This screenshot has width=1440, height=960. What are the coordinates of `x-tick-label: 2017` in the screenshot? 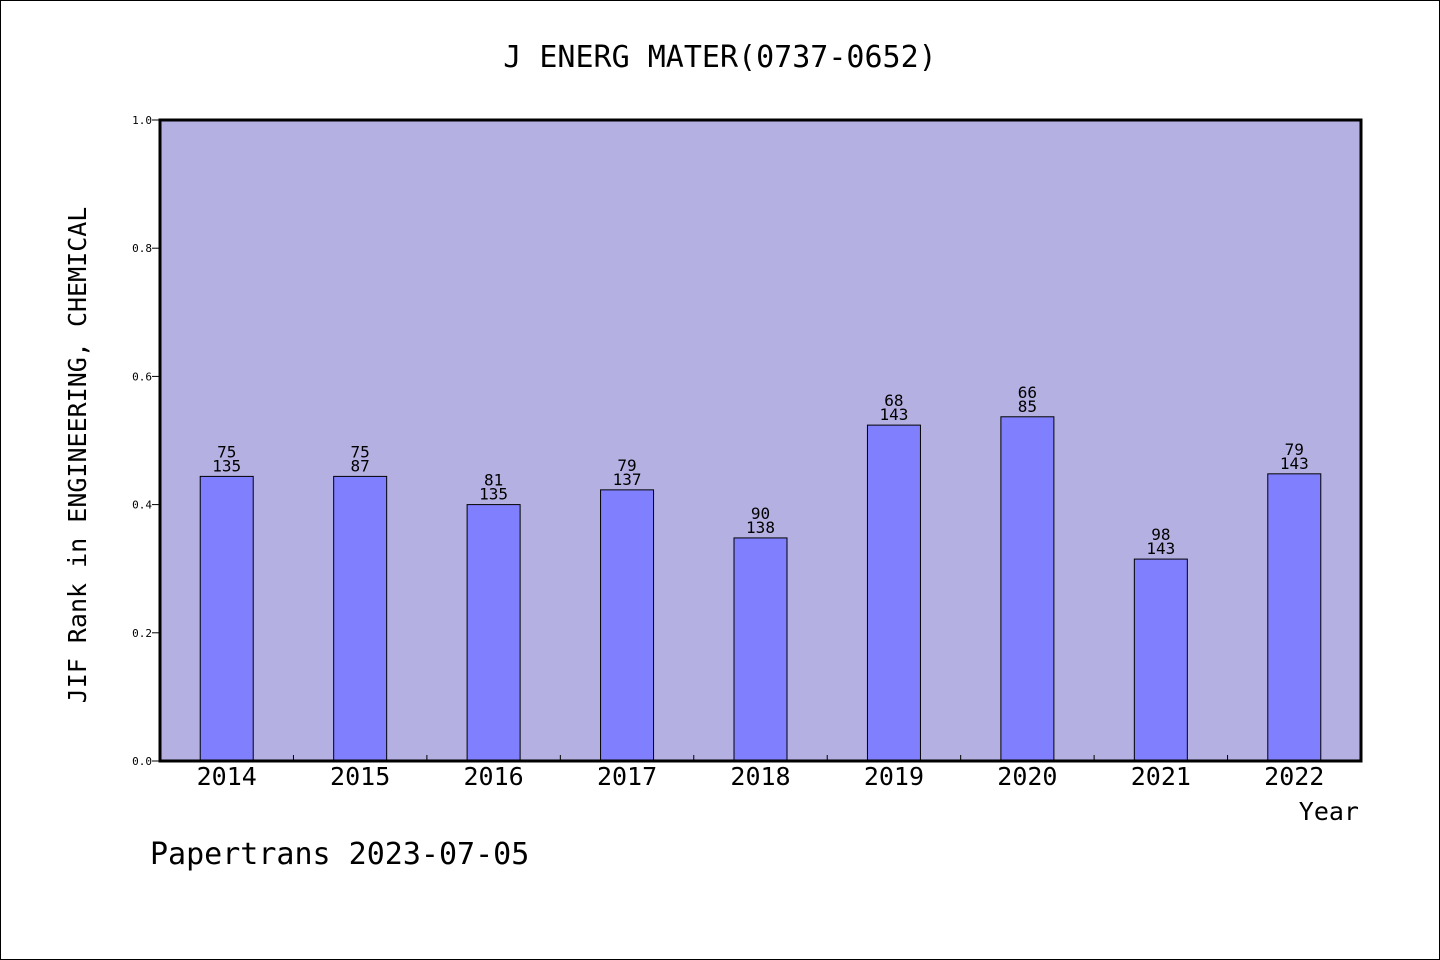 It's located at (627, 776).